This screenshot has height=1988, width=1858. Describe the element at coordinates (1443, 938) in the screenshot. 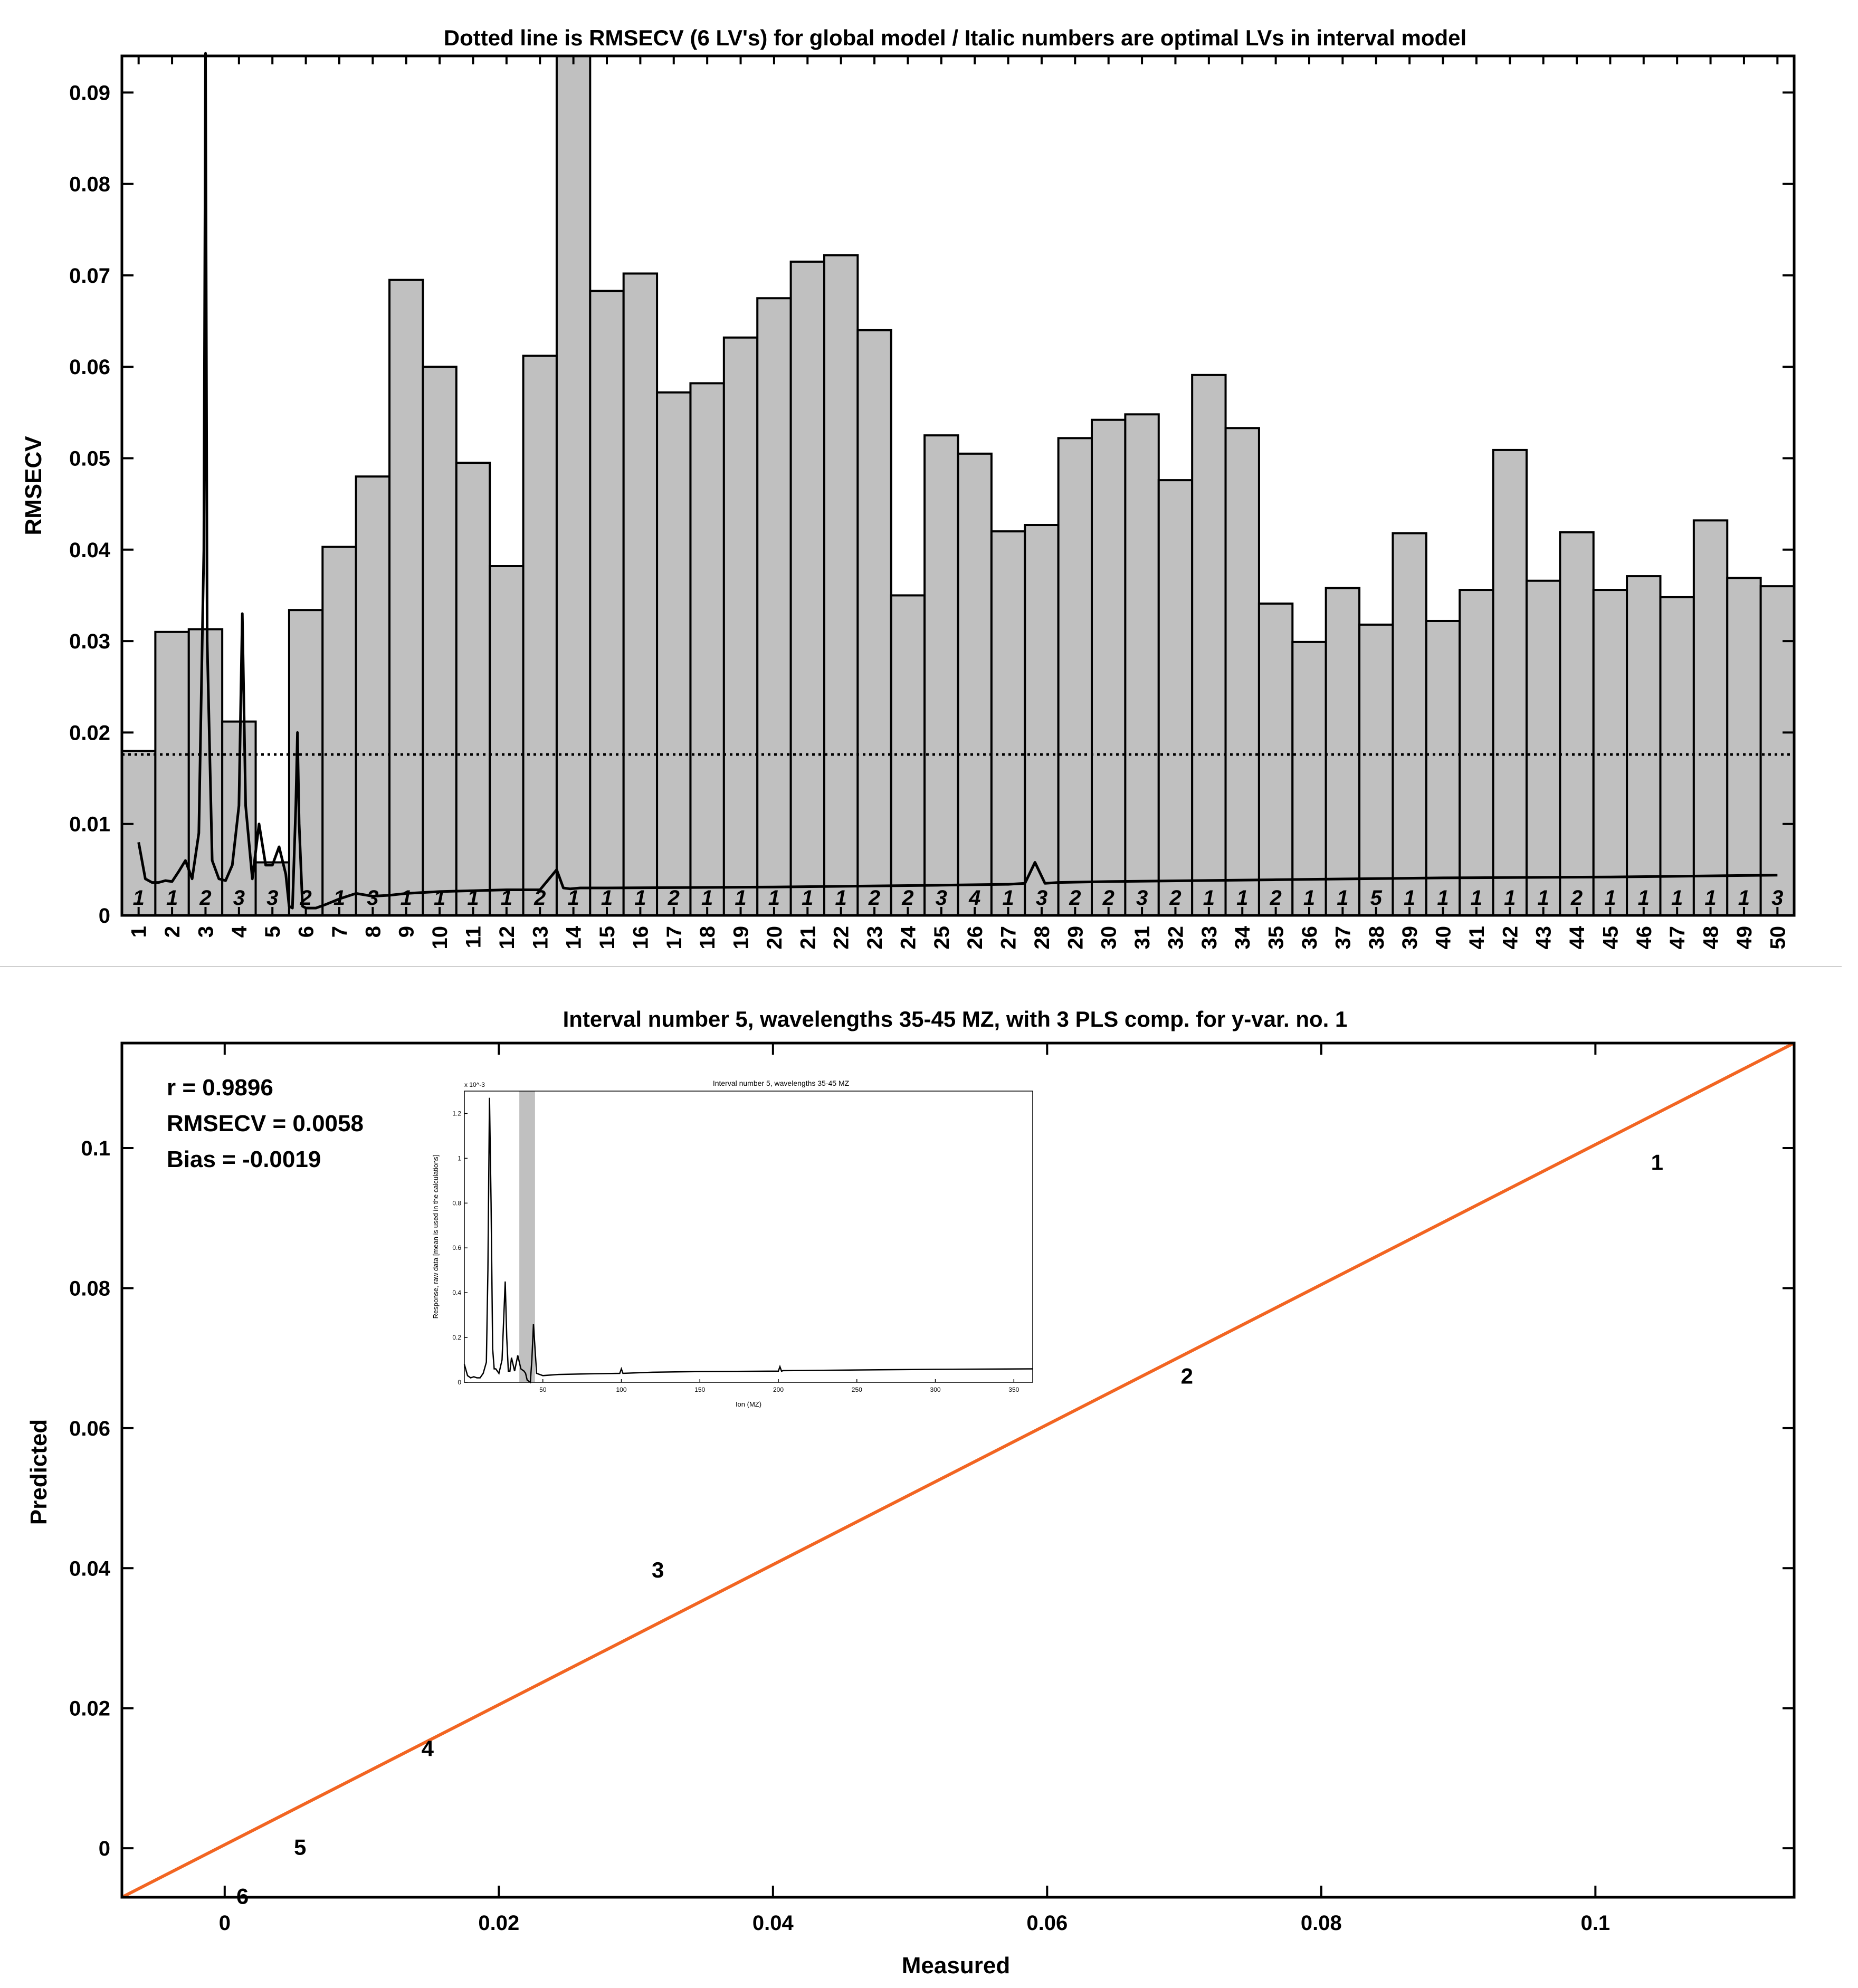

I see `x-tick-label: 40` at that location.